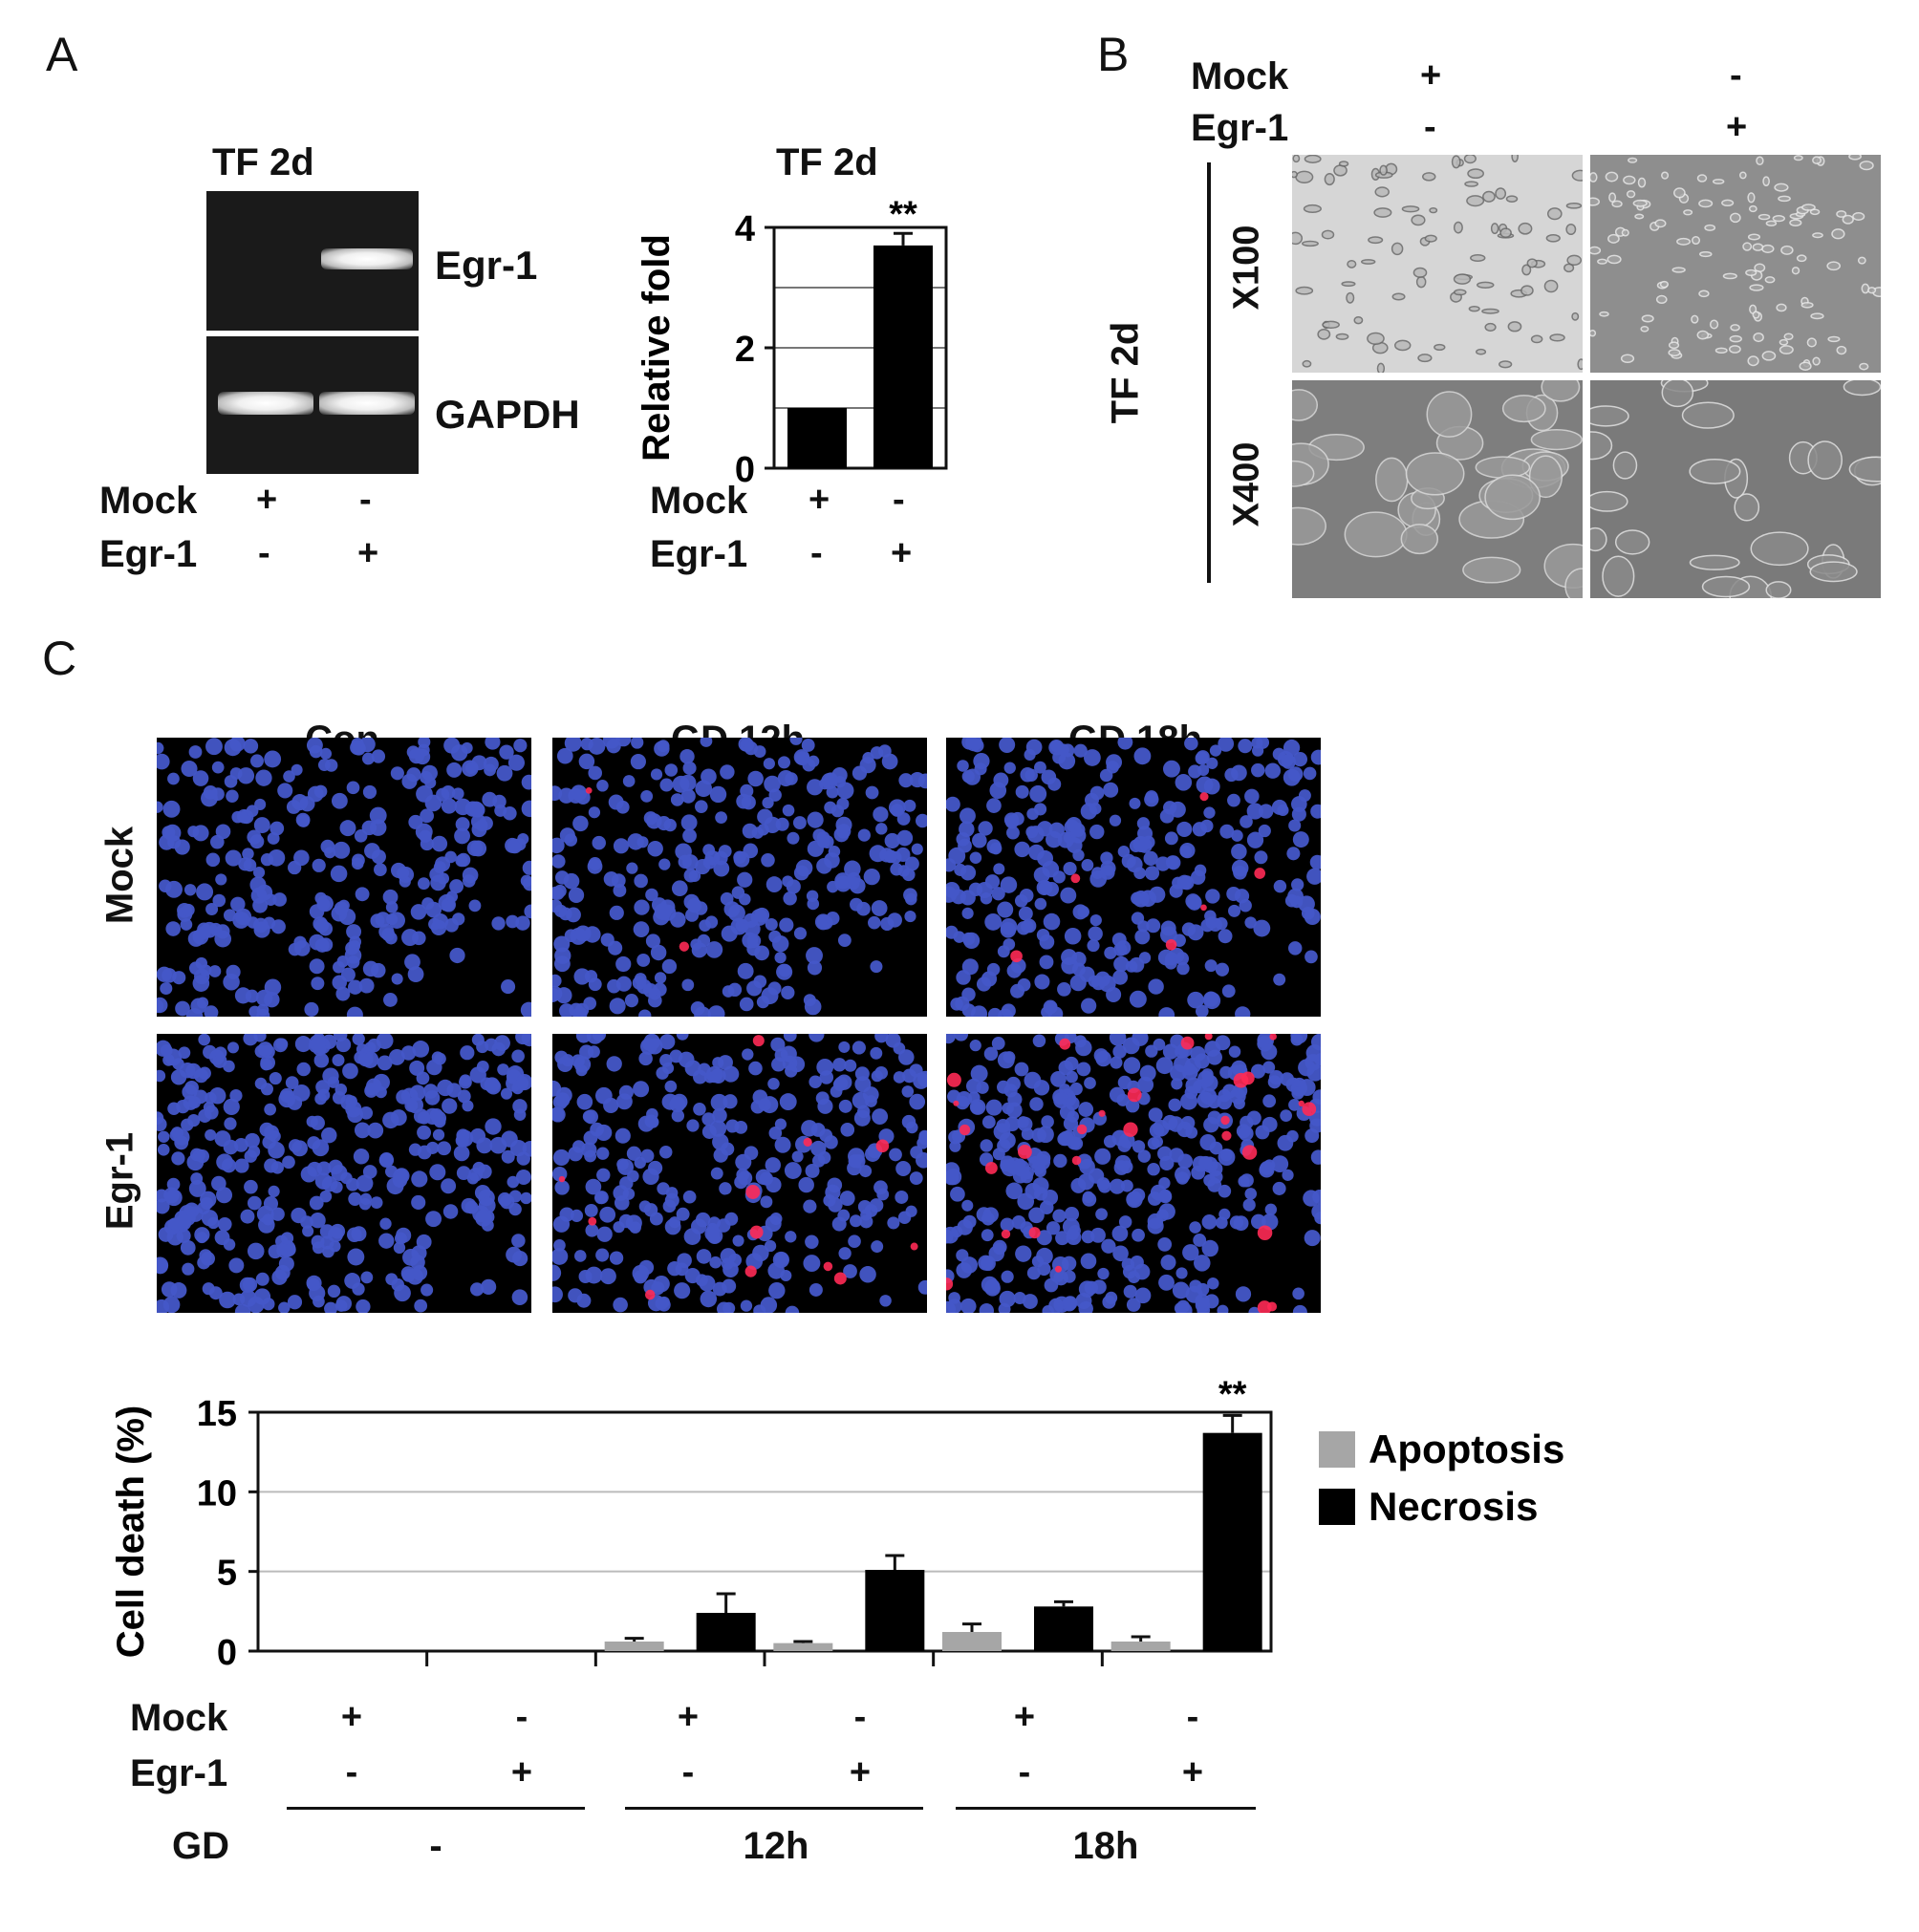 This screenshot has height=1932, width=1919. What do you see at coordinates (148, 501) in the screenshot?
I see `row-label-mock: Mock` at bounding box center [148, 501].